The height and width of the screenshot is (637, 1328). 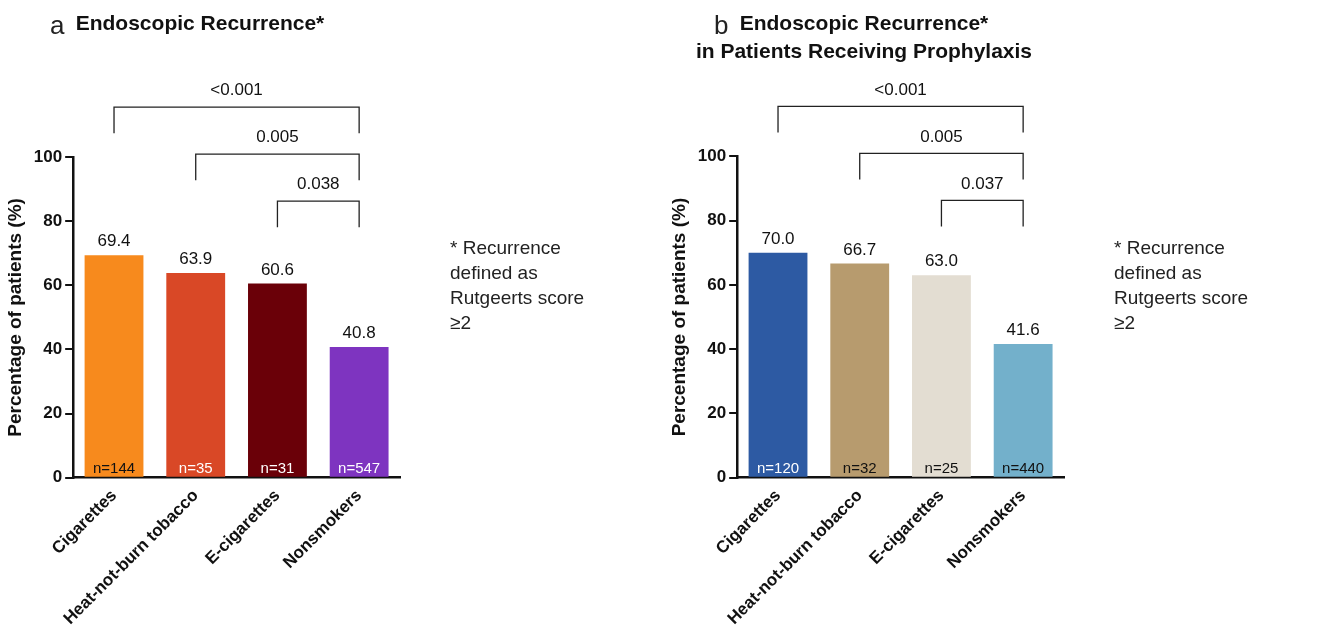 I want to click on annotation: n=547, so click(x=359, y=468).